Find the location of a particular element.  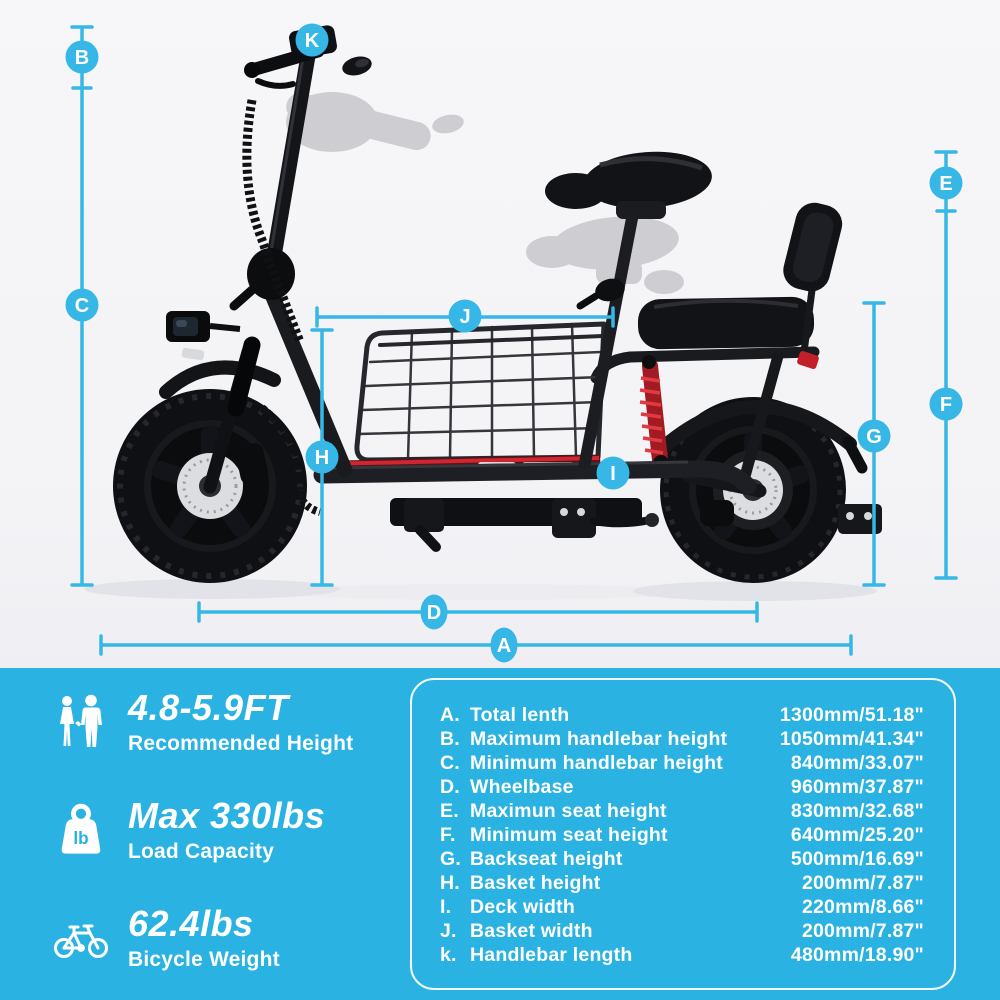

svg-text: B is located at coordinates (82, 58).